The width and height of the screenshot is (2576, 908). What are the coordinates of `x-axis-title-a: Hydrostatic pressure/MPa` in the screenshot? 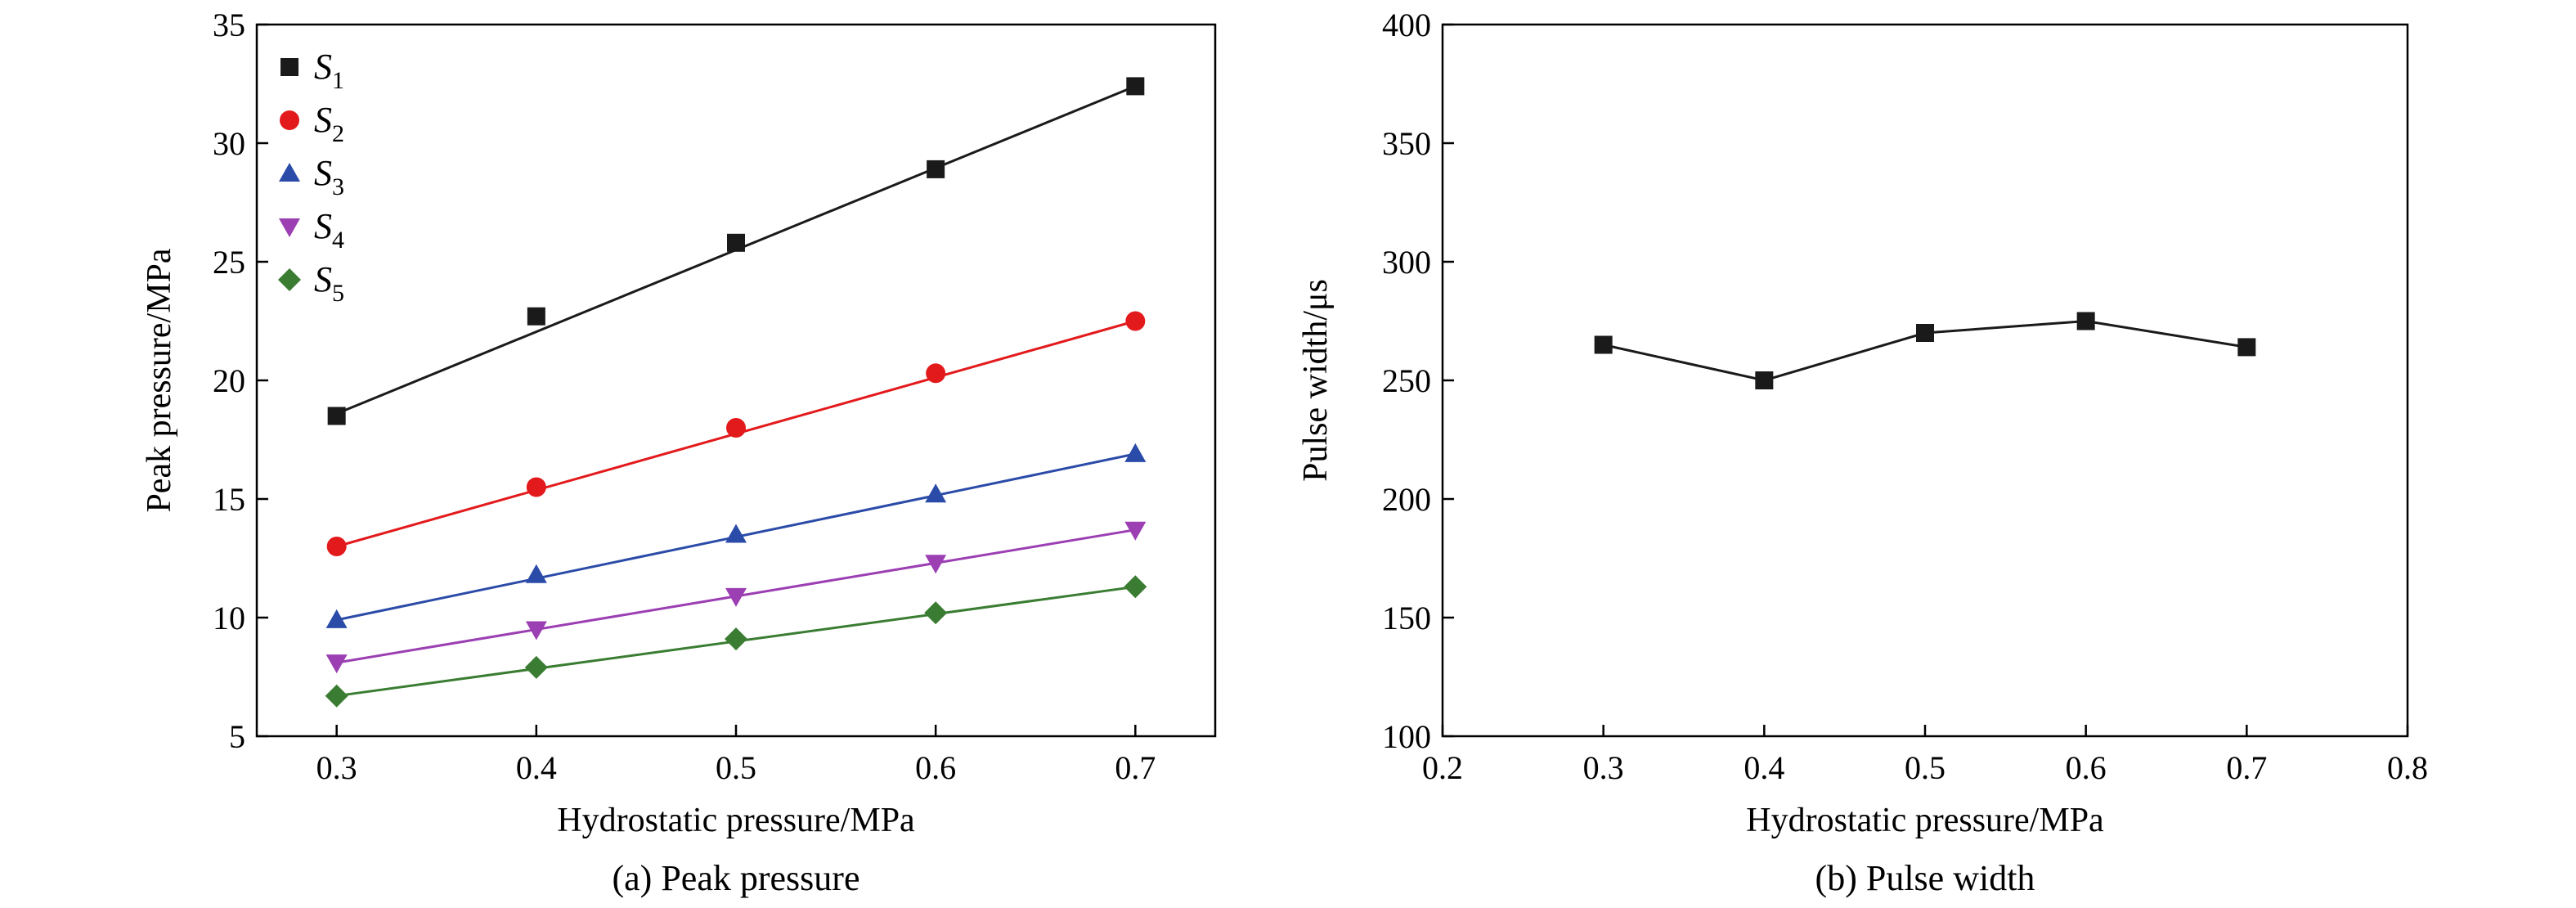 It's located at (736, 821).